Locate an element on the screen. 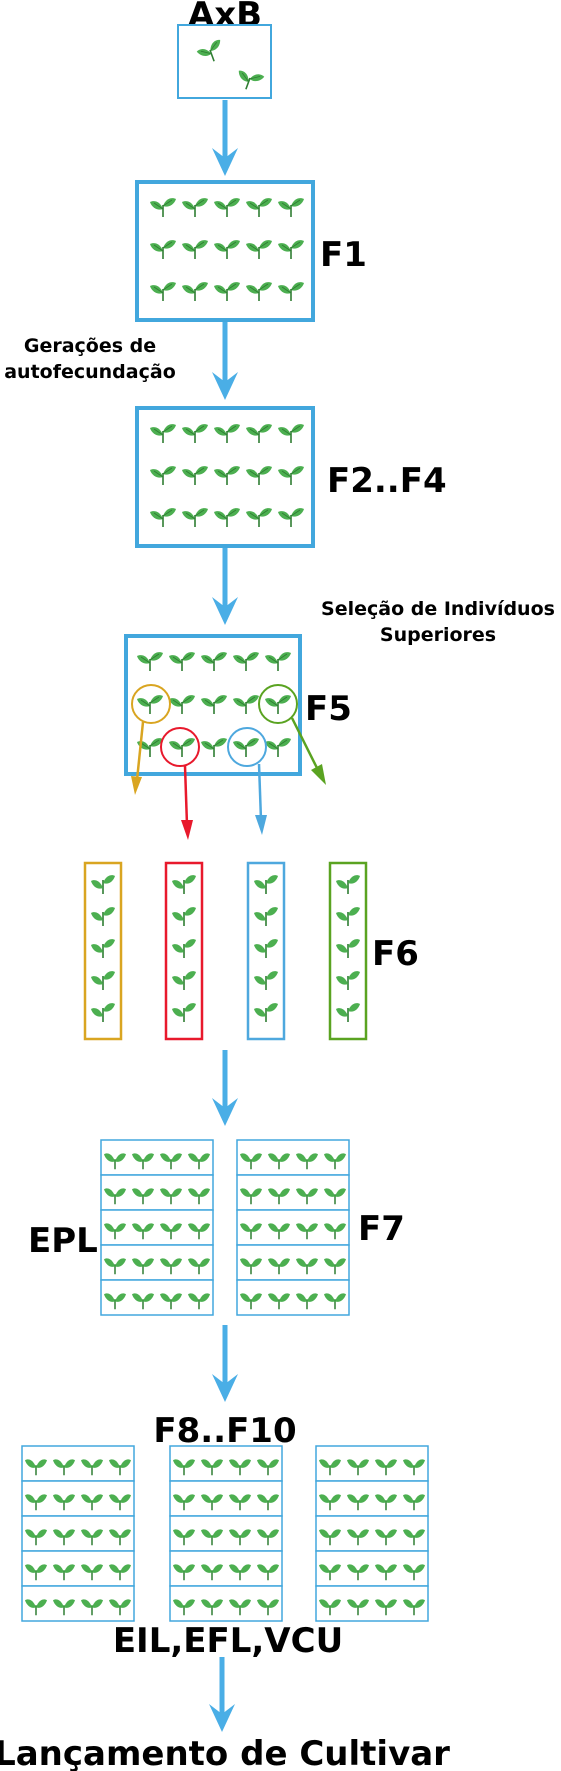 This screenshot has height=1771, width=561. f1-label: F1 is located at coordinates (343, 255).